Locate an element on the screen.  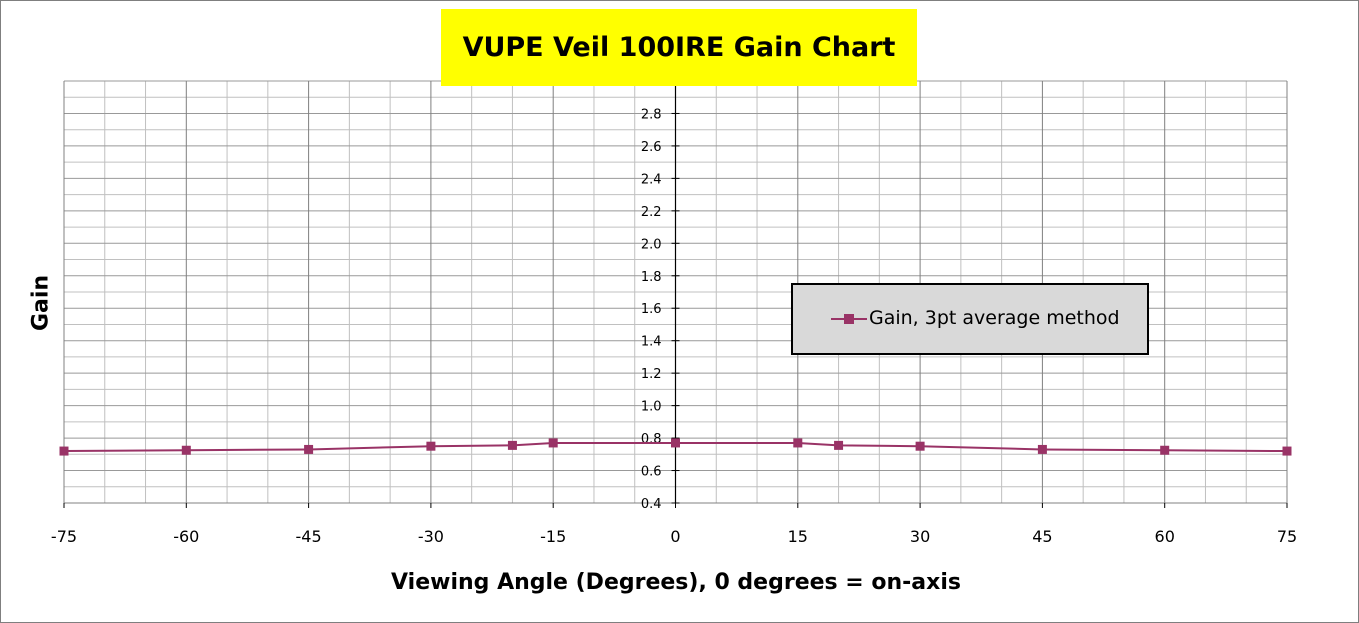
chart-title-box: VUPE Veil 100IRE Gain Chart is located at coordinates (679, 47).